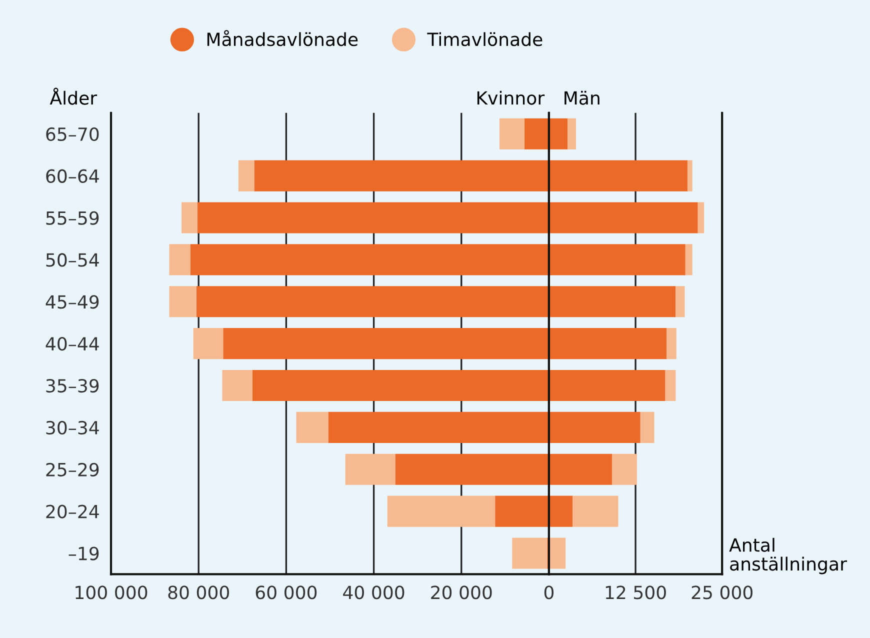 This screenshot has width=870, height=638. What do you see at coordinates (286, 593) in the screenshot?
I see `x-tick-label: 60 000` at bounding box center [286, 593].